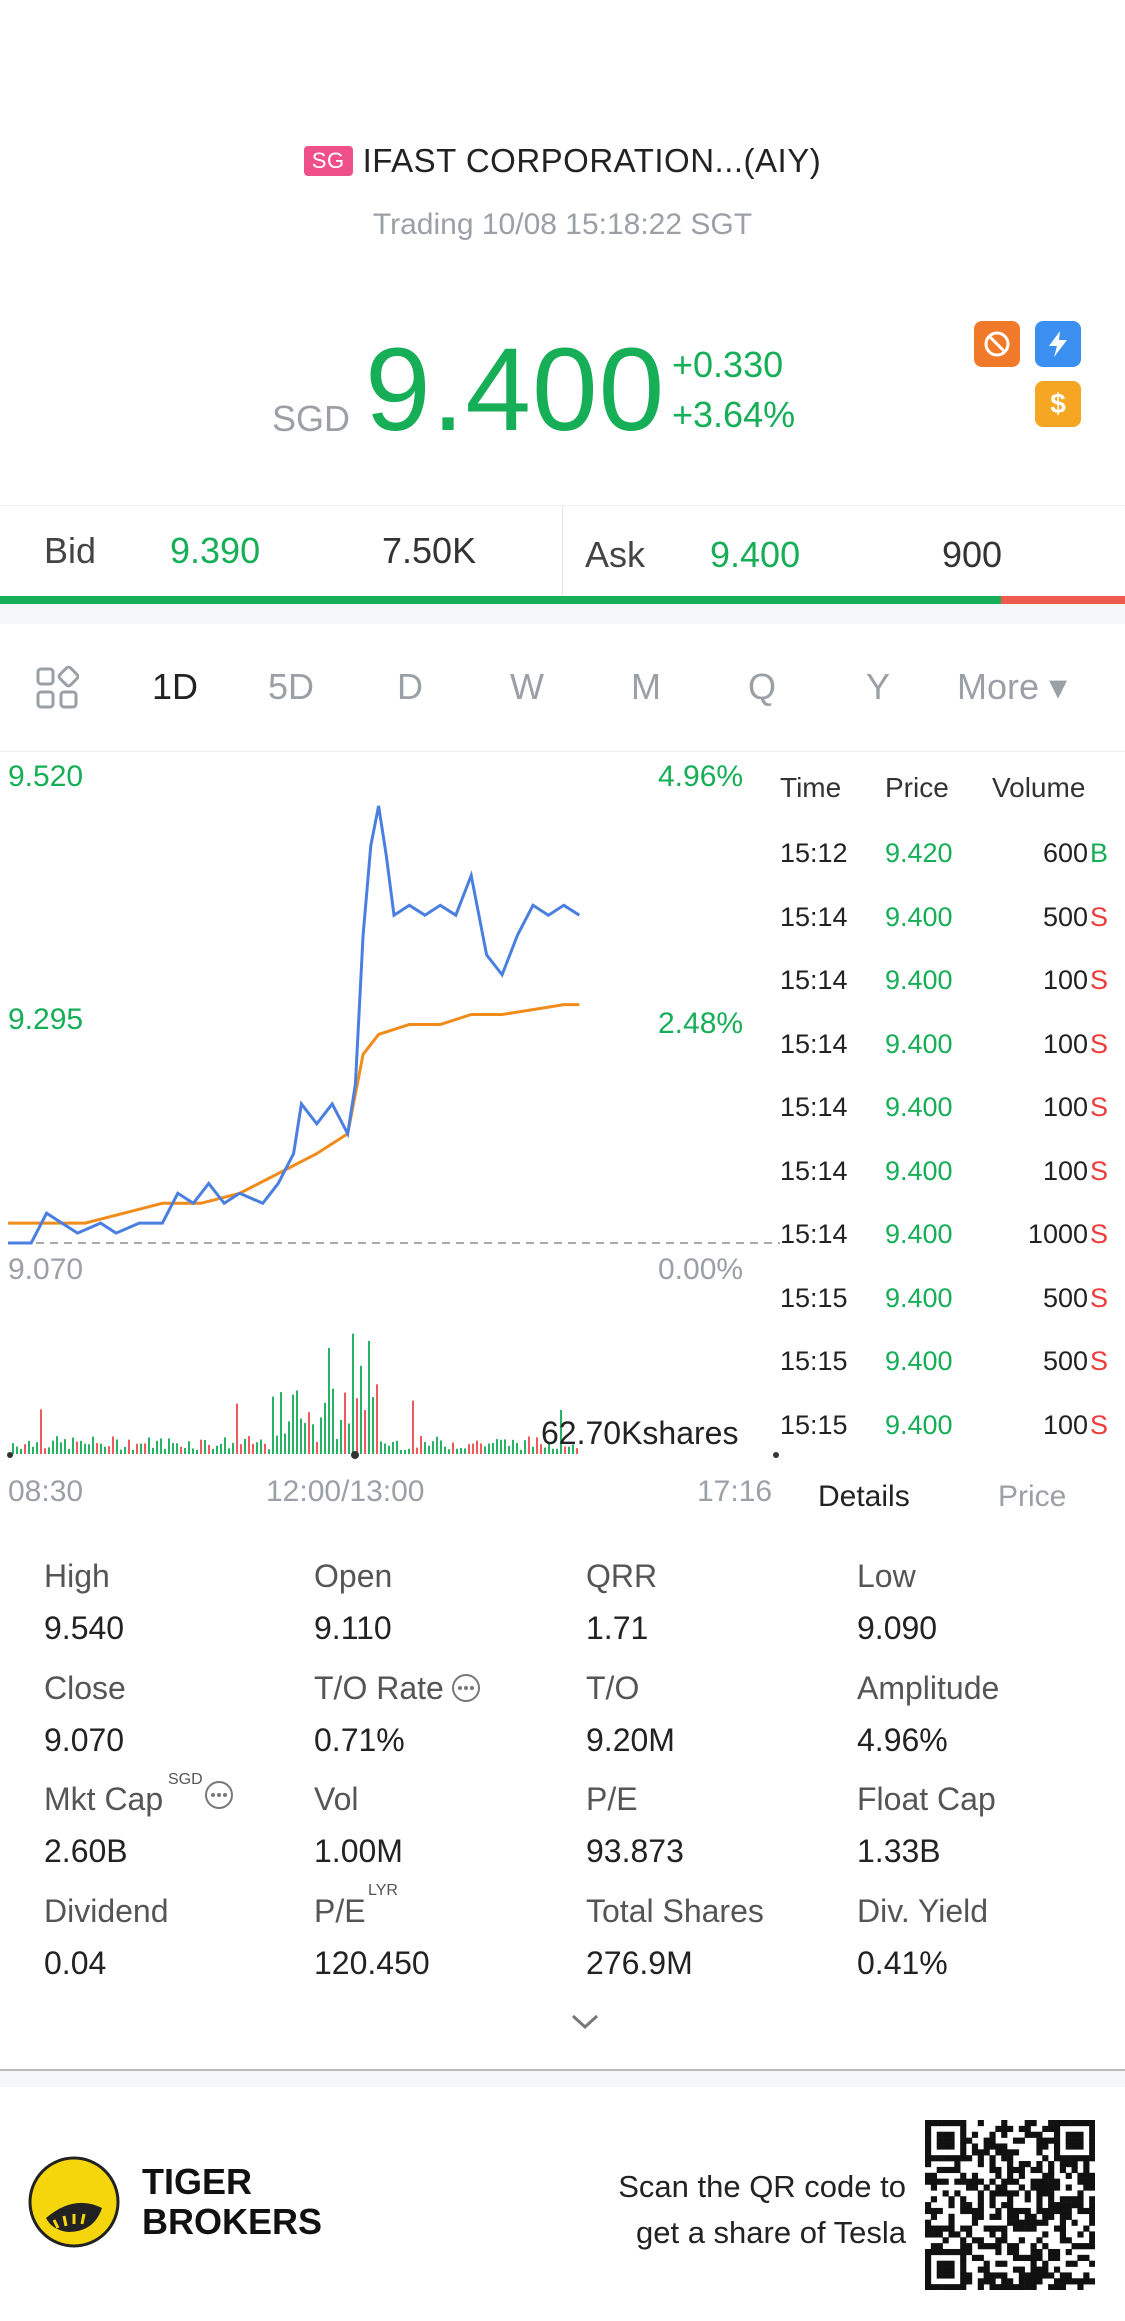 This screenshot has width=1125, height=2321. Describe the element at coordinates (562, 224) in the screenshot. I see `trading-status: Trading 10/08 15:18:22 SGT` at that location.